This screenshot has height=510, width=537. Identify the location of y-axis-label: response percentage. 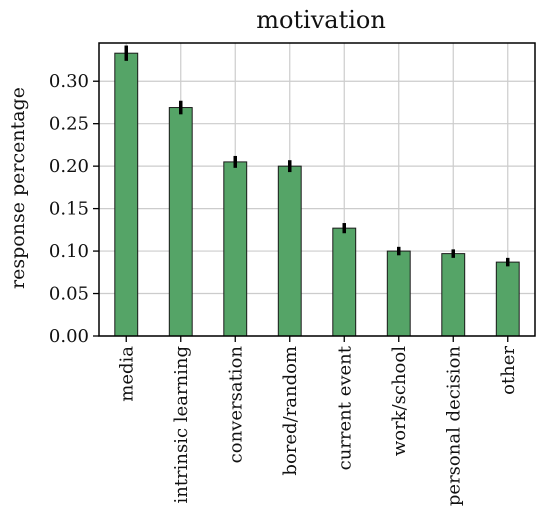
(18, 188).